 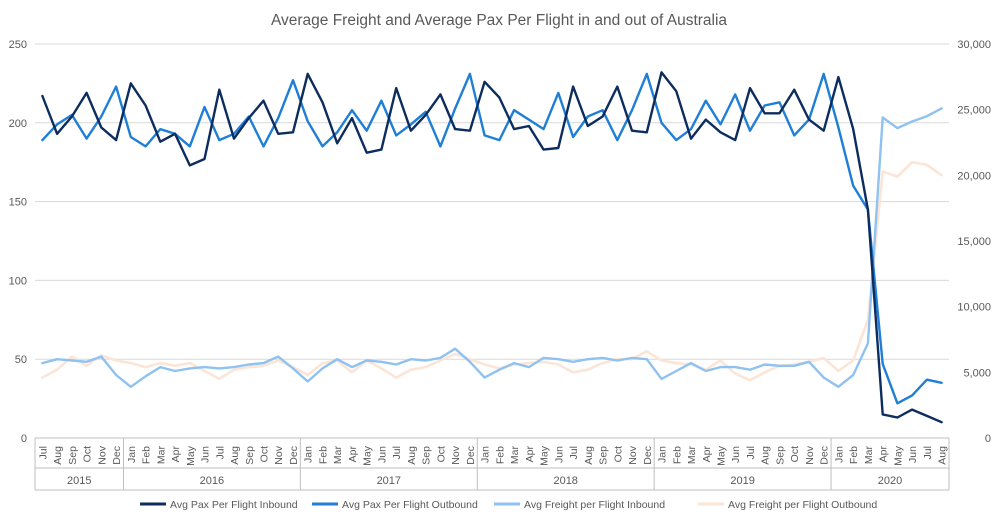 What do you see at coordinates (974, 176) in the screenshot?
I see `y2-axis-tick-label: 20,000` at bounding box center [974, 176].